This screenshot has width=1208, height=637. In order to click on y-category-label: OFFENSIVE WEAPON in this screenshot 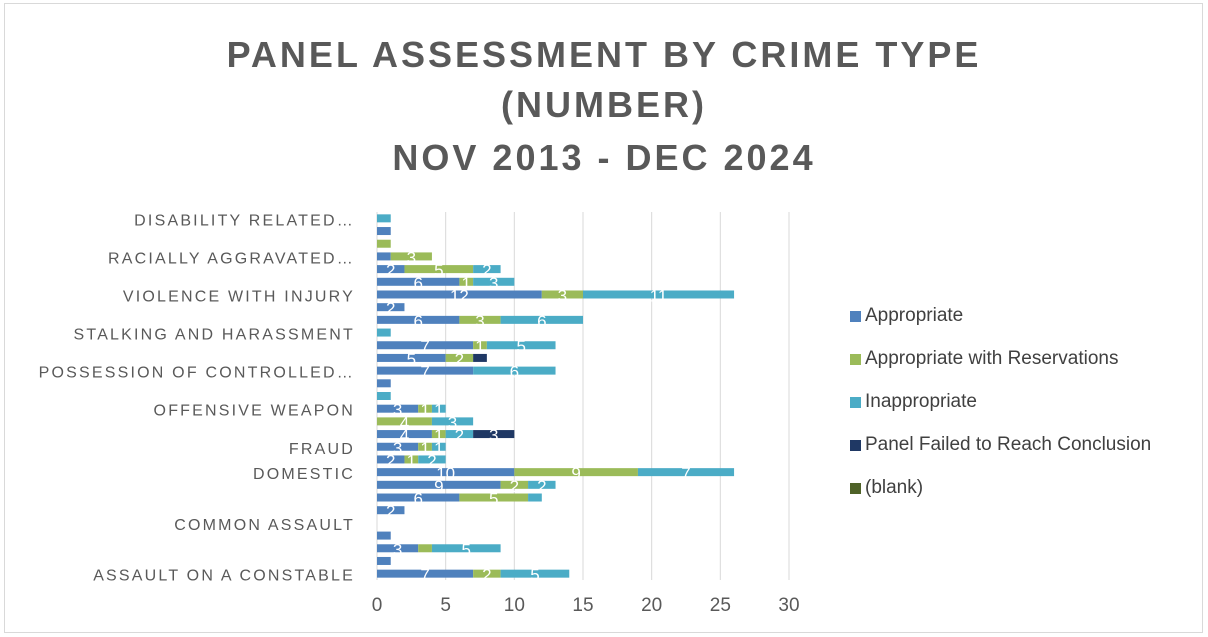, I will do `click(254, 411)`.